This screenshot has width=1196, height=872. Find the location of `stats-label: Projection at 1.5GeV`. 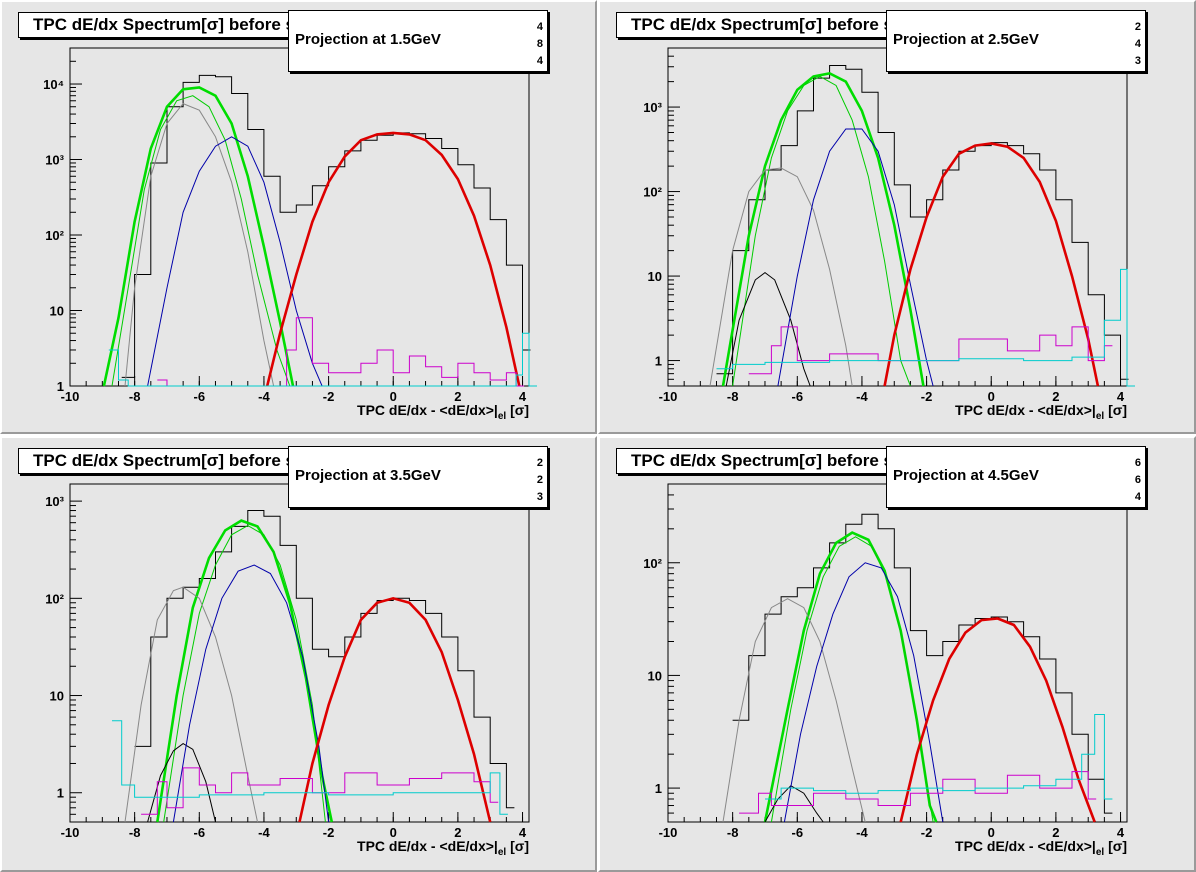

stats-label: Projection at 1.5GeV is located at coordinates (368, 39).